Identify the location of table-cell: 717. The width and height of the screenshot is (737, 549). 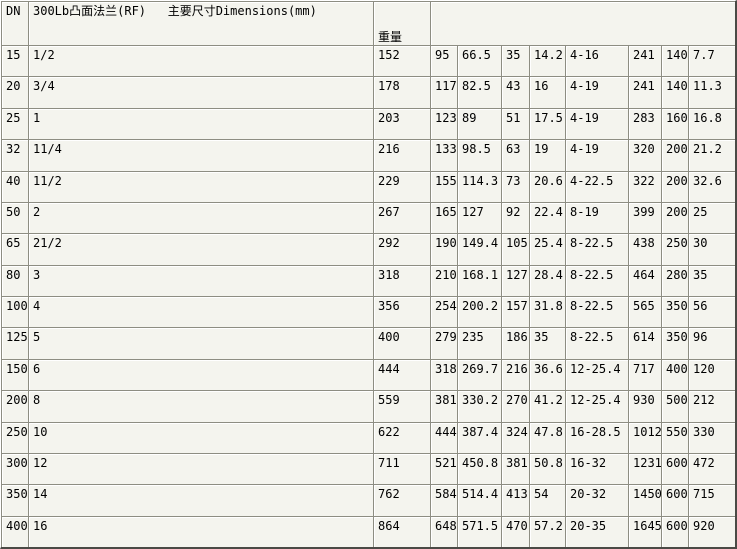
(644, 374).